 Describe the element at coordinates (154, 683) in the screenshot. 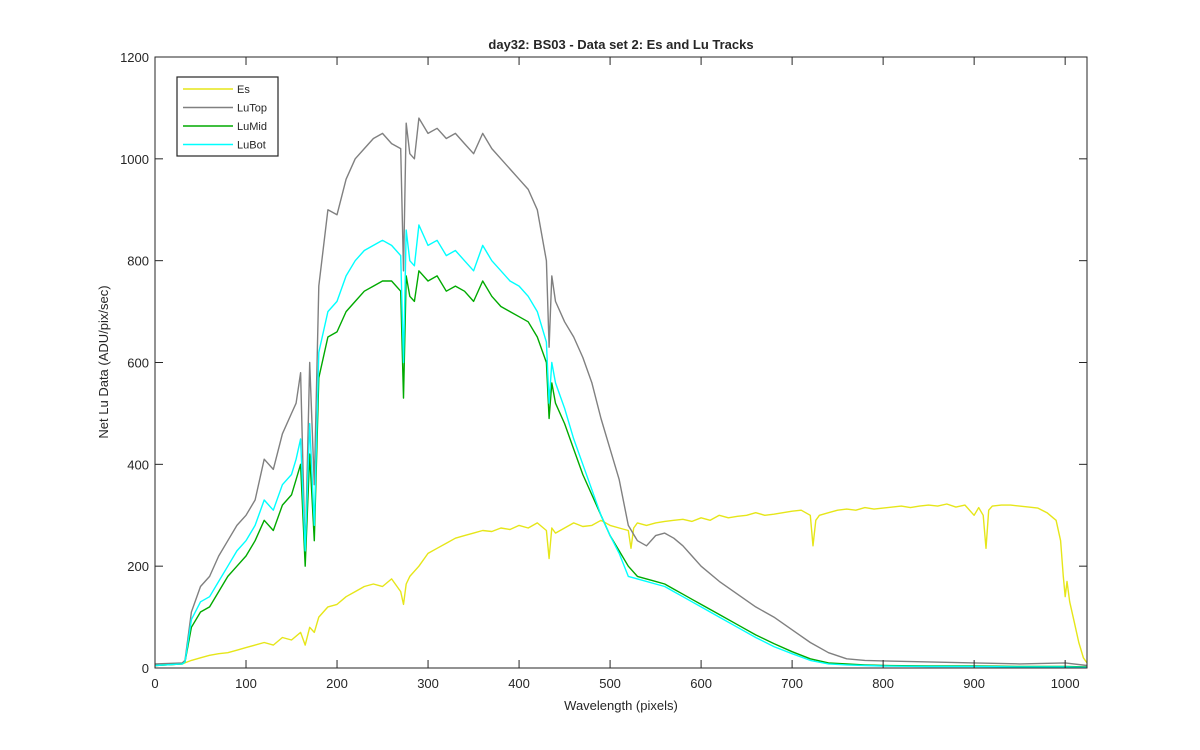

I see `x-tick-label: 0` at that location.